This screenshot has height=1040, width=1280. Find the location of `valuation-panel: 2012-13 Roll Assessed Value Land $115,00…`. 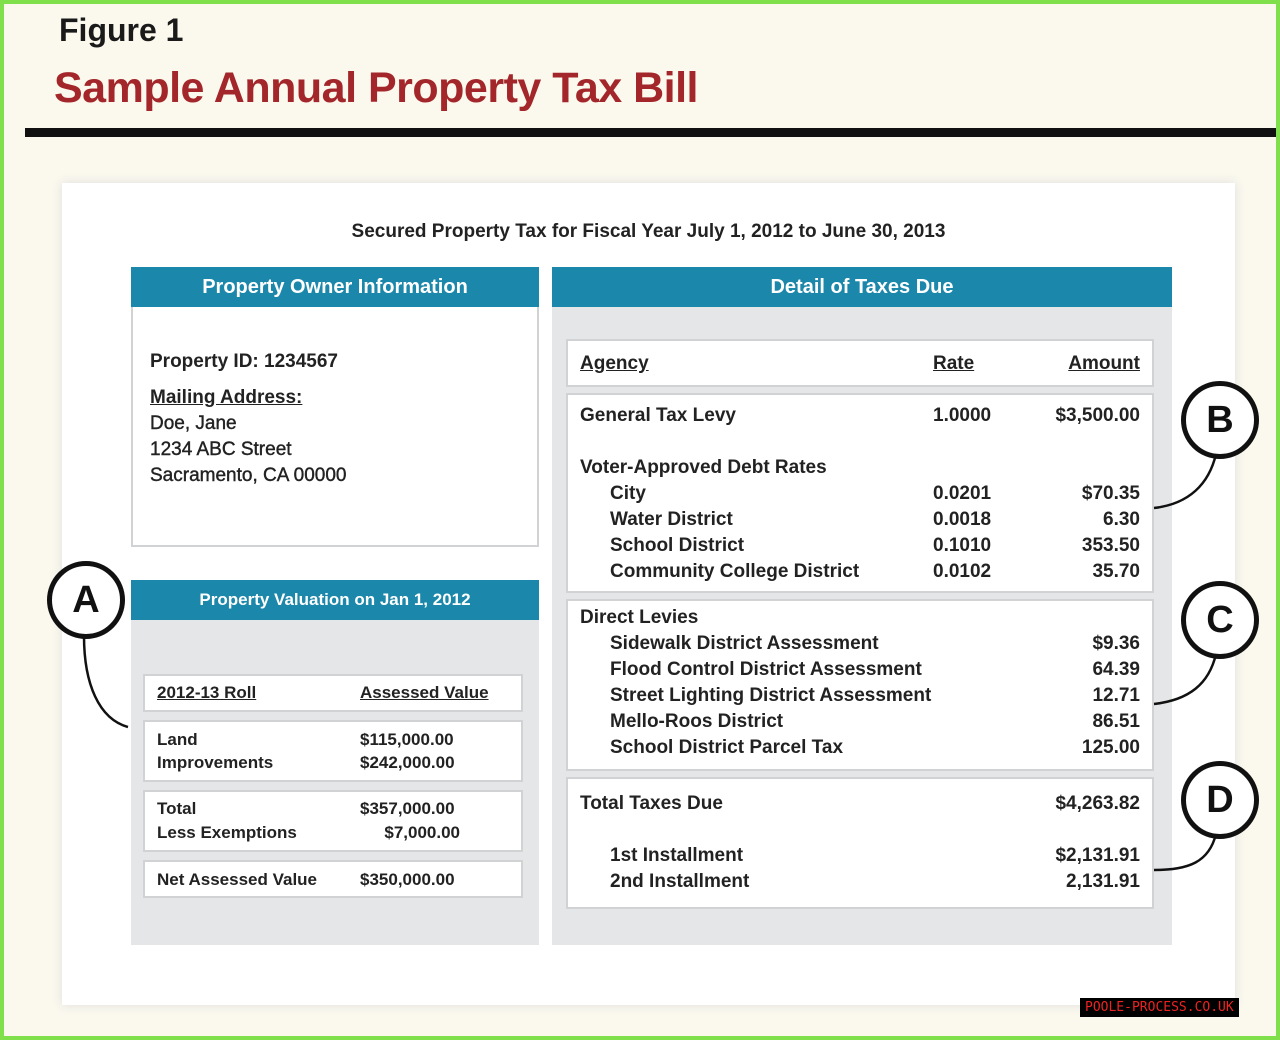

valuation-panel: 2012-13 Roll Assessed Value Land $115,00… is located at coordinates (335, 782).